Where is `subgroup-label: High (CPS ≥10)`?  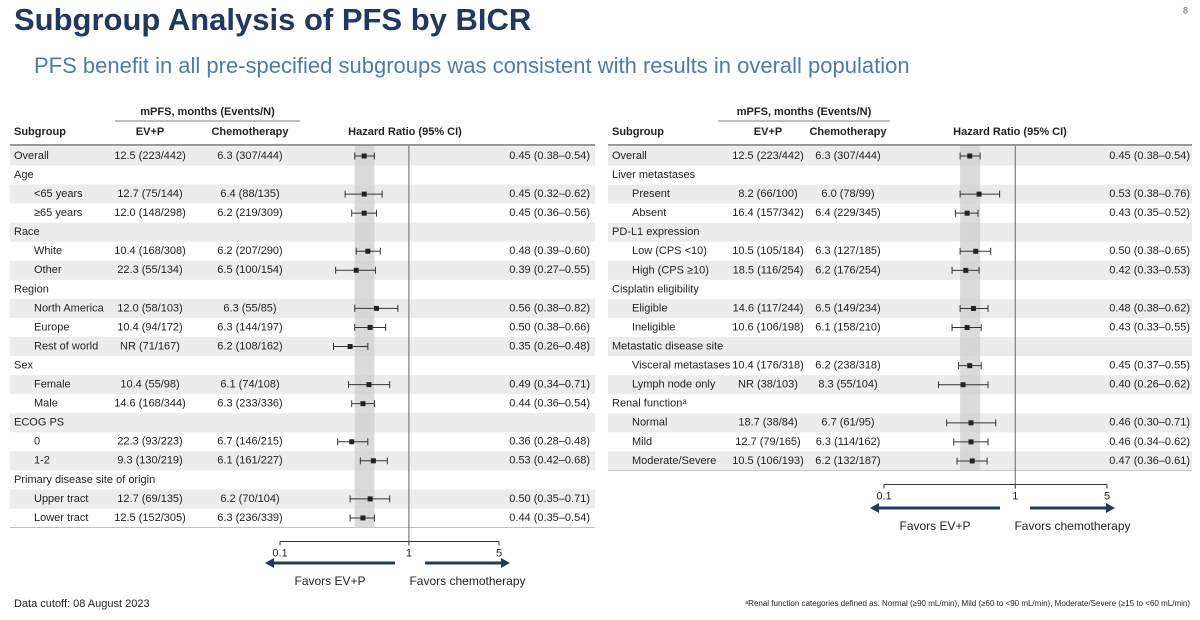 subgroup-label: High (CPS ≥10) is located at coordinates (670, 270).